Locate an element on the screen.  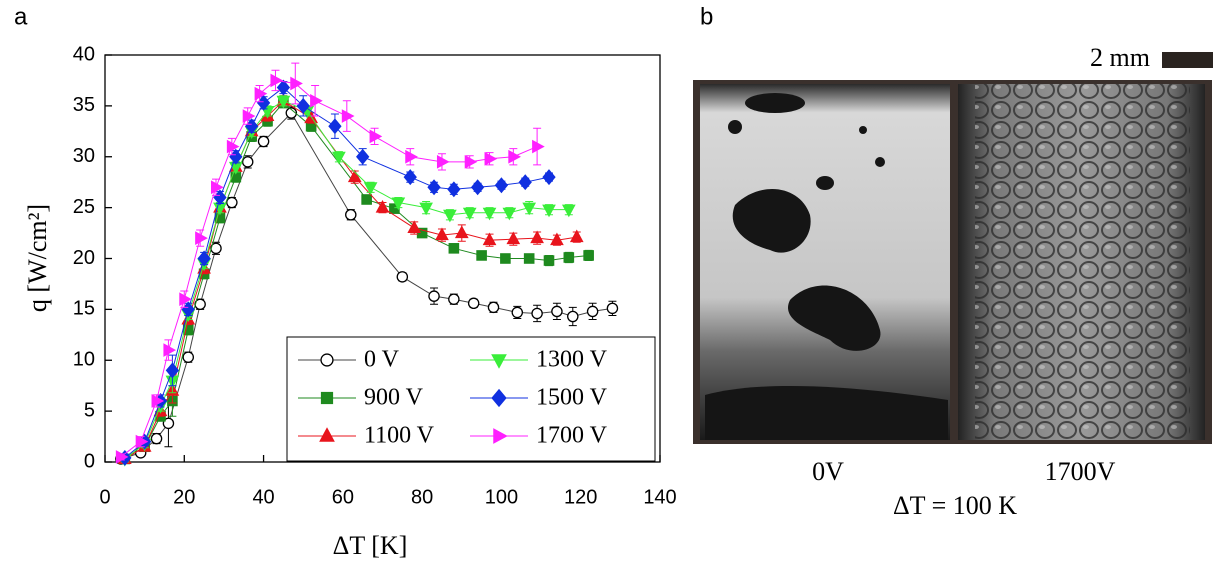
y-tick-label: 40 is located at coordinates (84, 54).